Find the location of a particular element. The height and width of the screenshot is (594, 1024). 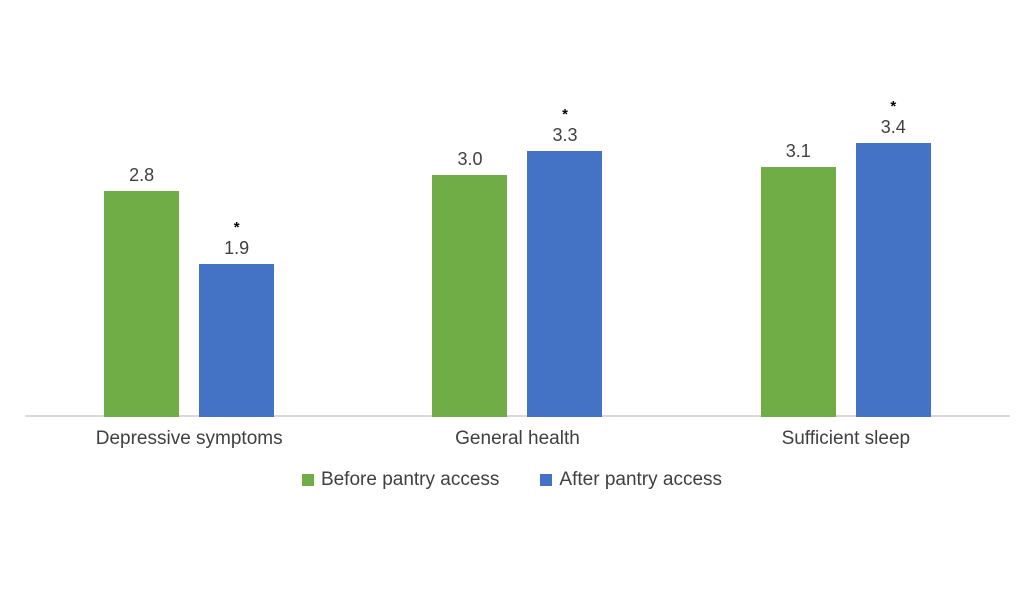

bar-column: * 3.3 is located at coordinates (565, 261).